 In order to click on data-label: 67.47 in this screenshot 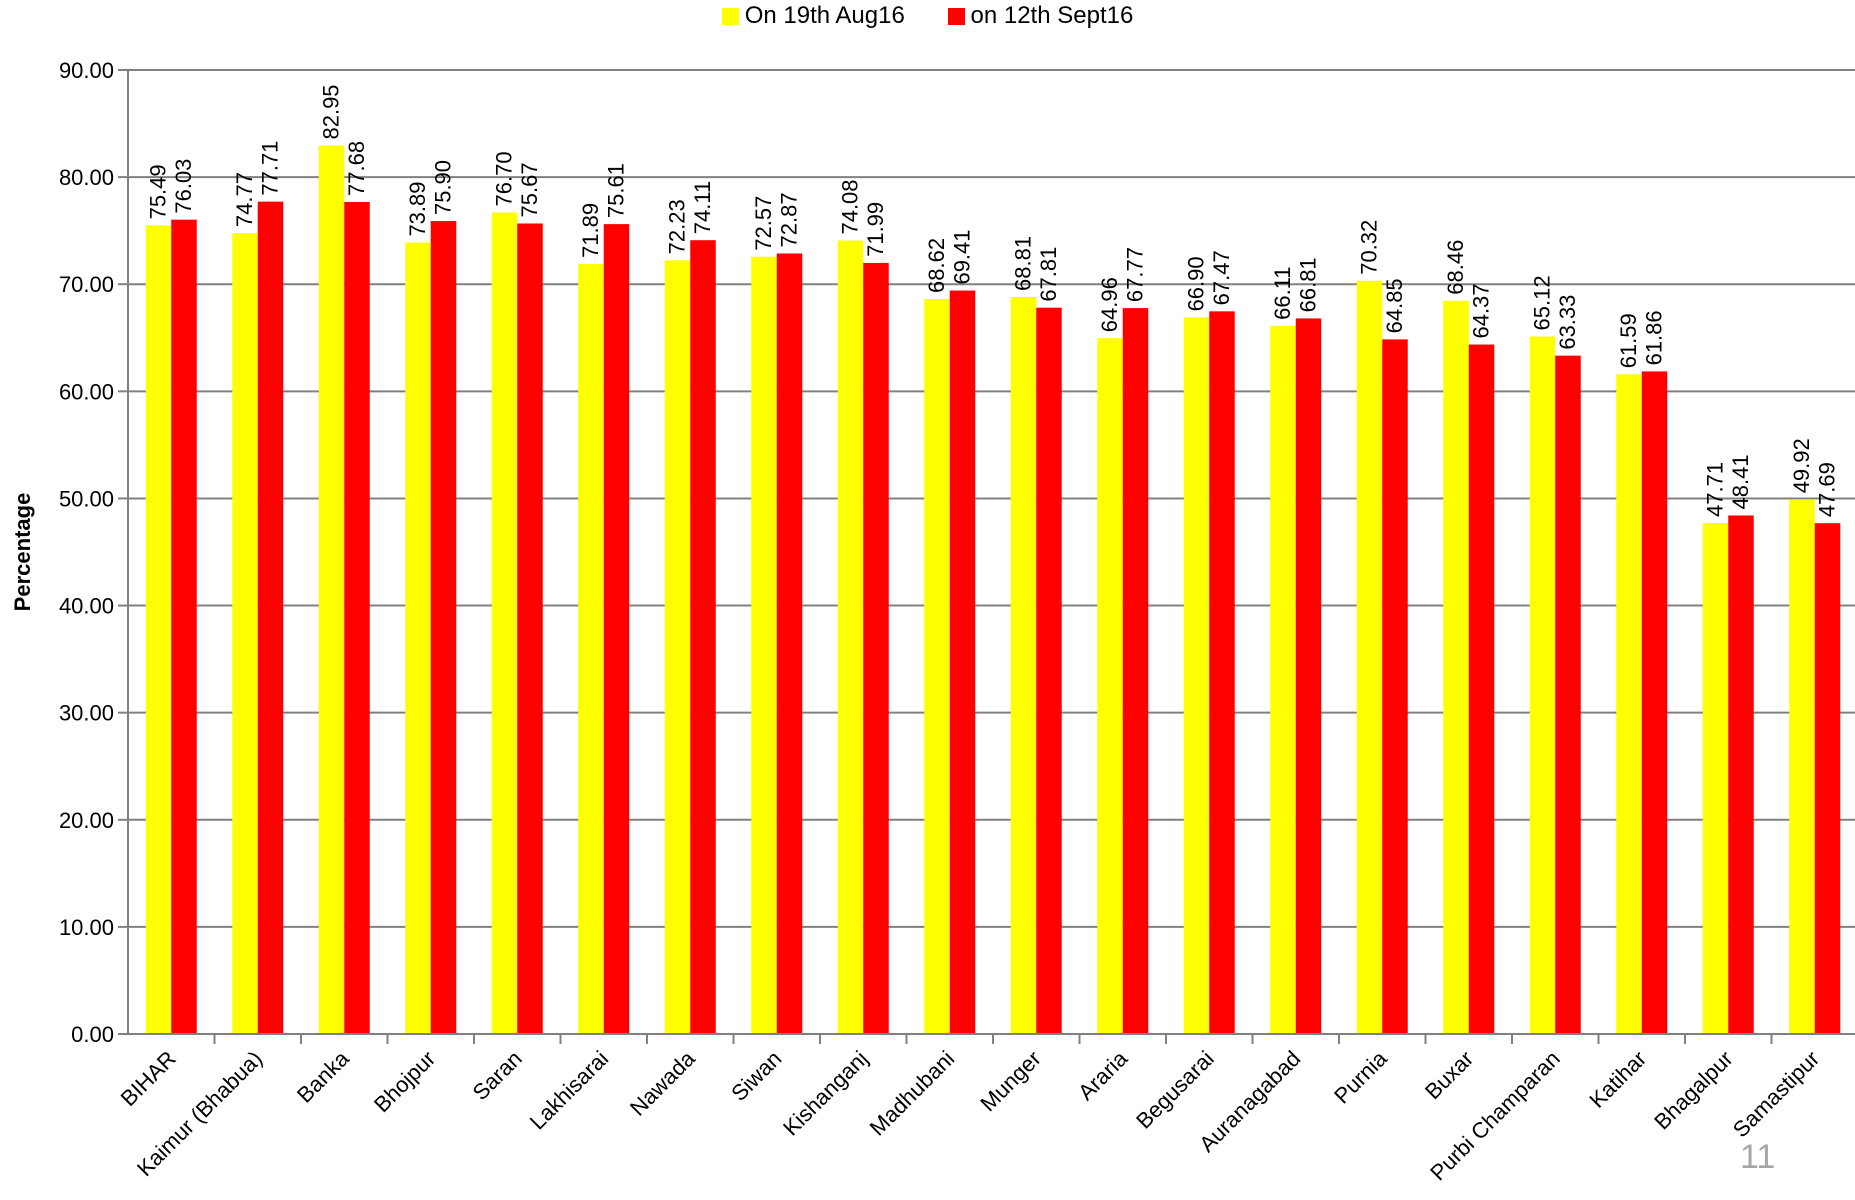, I will do `click(1221, 277)`.